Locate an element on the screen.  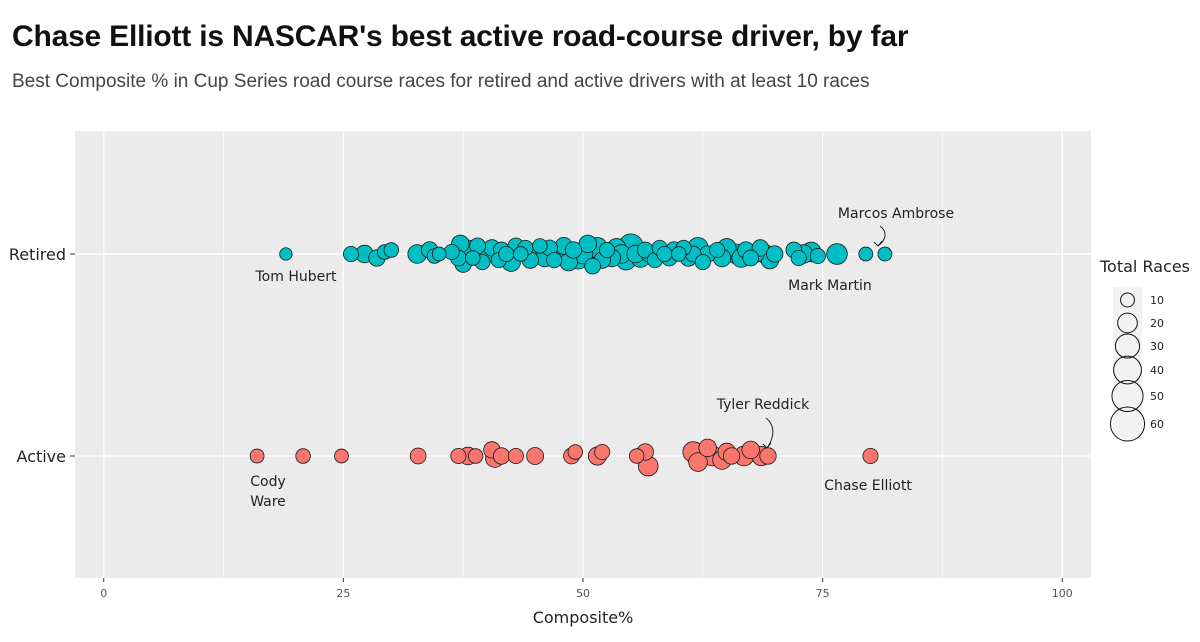
annotation-ware: Ware is located at coordinates (268, 502).